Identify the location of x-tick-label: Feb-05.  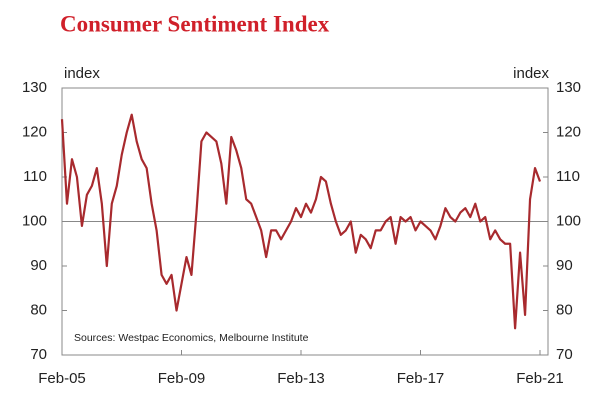
(62, 378).